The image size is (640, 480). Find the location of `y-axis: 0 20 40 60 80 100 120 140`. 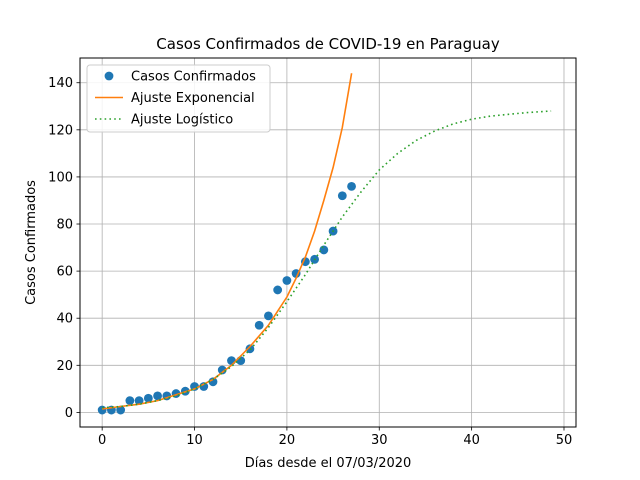

y-axis: 0 20 40 60 80 100 120 140 is located at coordinates (64, 248).